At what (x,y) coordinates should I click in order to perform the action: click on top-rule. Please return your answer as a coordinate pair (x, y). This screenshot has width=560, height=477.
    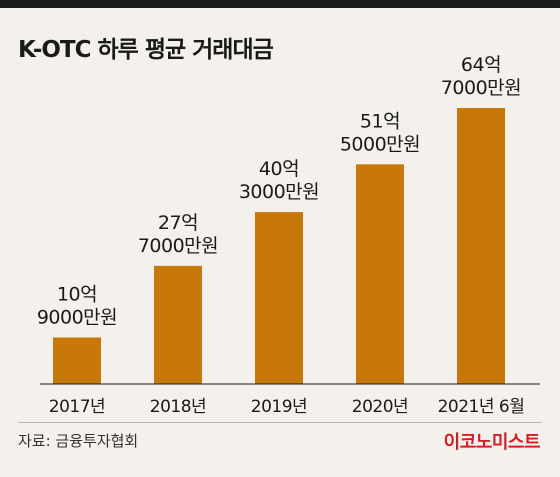
    Looking at the image, I should click on (280, 4).